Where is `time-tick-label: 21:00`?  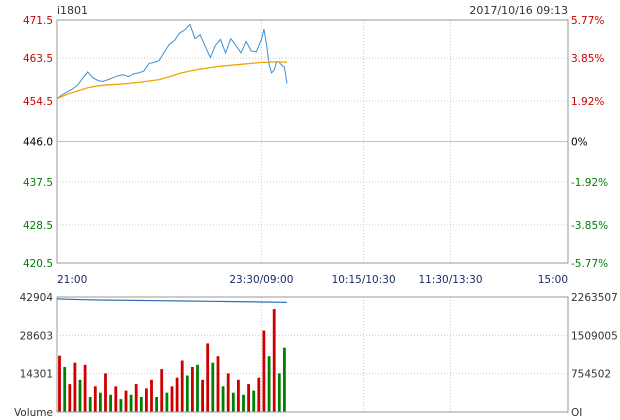 time-tick-label: 21:00 is located at coordinates (72, 280).